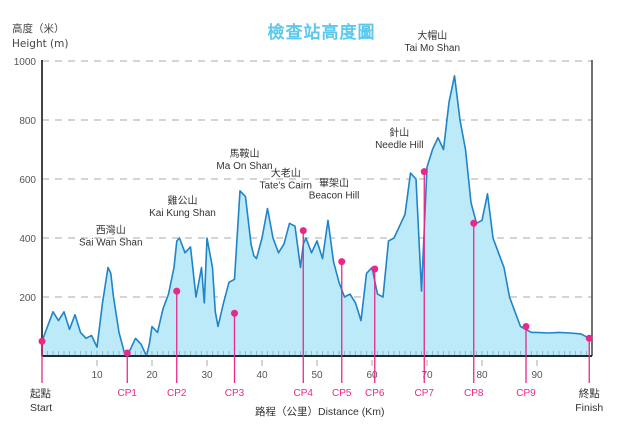 The height and width of the screenshot is (425, 643). What do you see at coordinates (425, 393) in the screenshot?
I see `checkpoint-label: CP7` at bounding box center [425, 393].